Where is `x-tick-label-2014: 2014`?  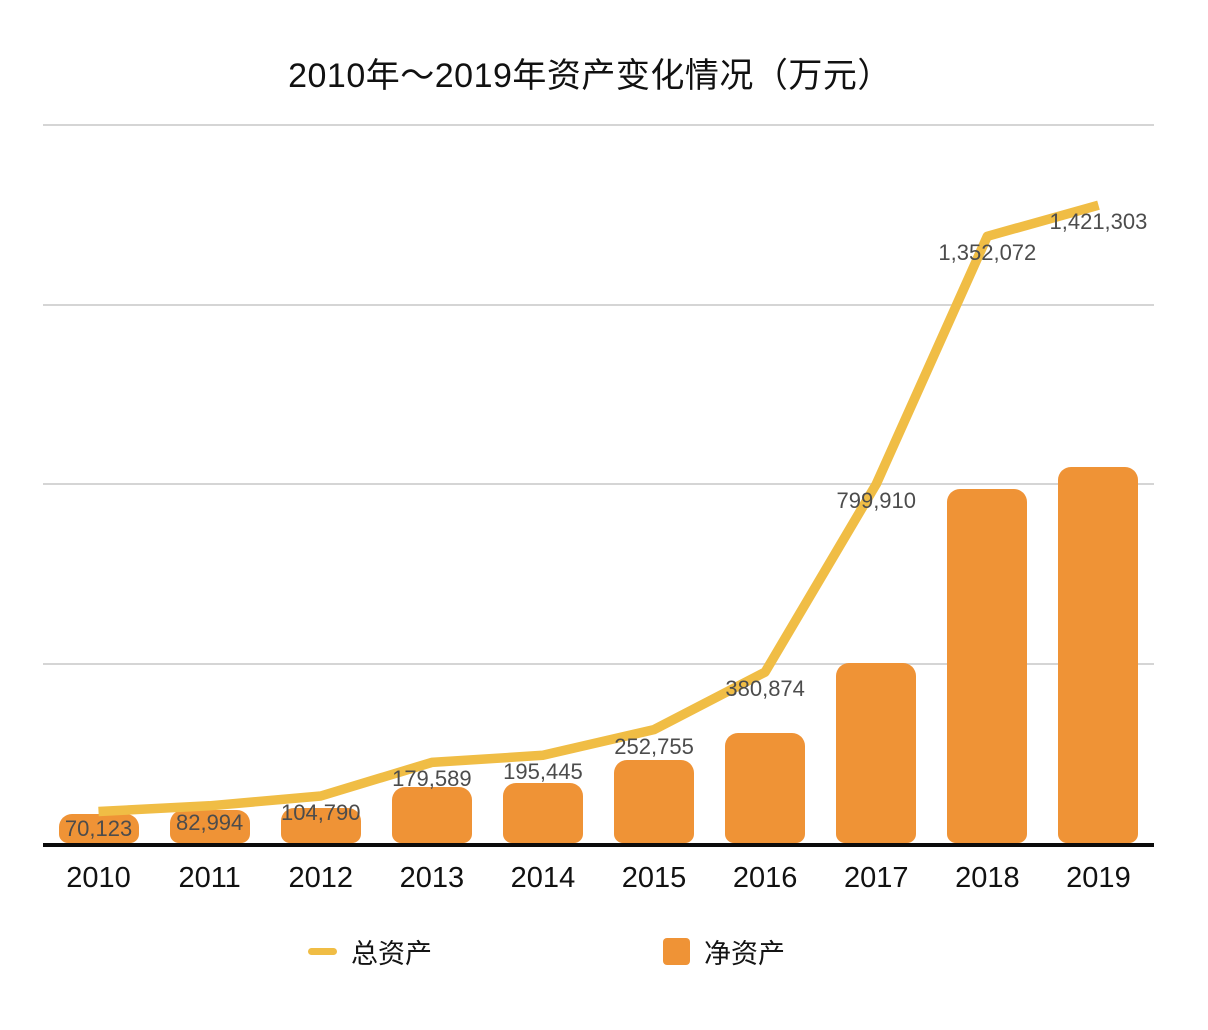
x-tick-label-2014: 2014 is located at coordinates (543, 878).